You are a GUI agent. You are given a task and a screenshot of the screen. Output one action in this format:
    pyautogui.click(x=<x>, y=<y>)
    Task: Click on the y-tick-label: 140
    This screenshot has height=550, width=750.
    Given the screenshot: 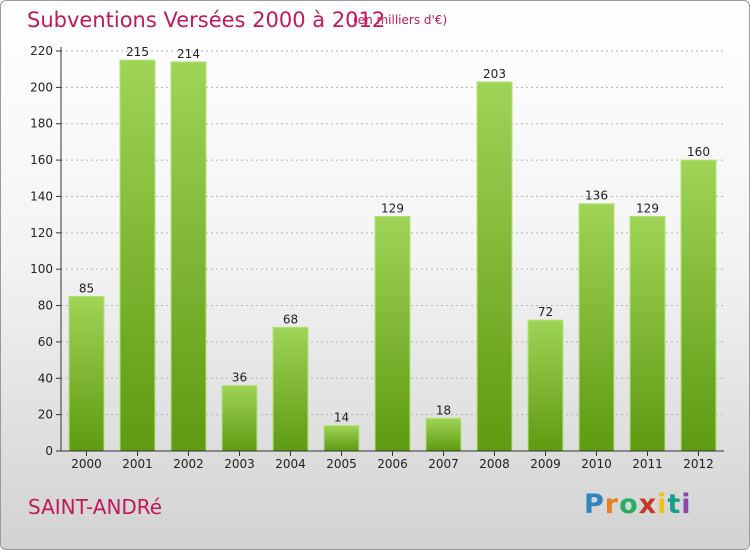 What is the action you would take?
    pyautogui.click(x=41, y=196)
    